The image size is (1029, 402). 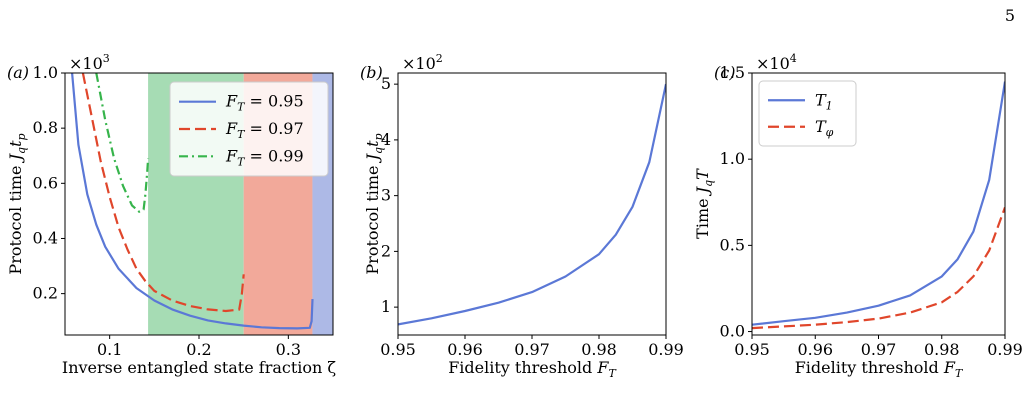 I want to click on y-axis-label: Time JqT, so click(x=704, y=203).